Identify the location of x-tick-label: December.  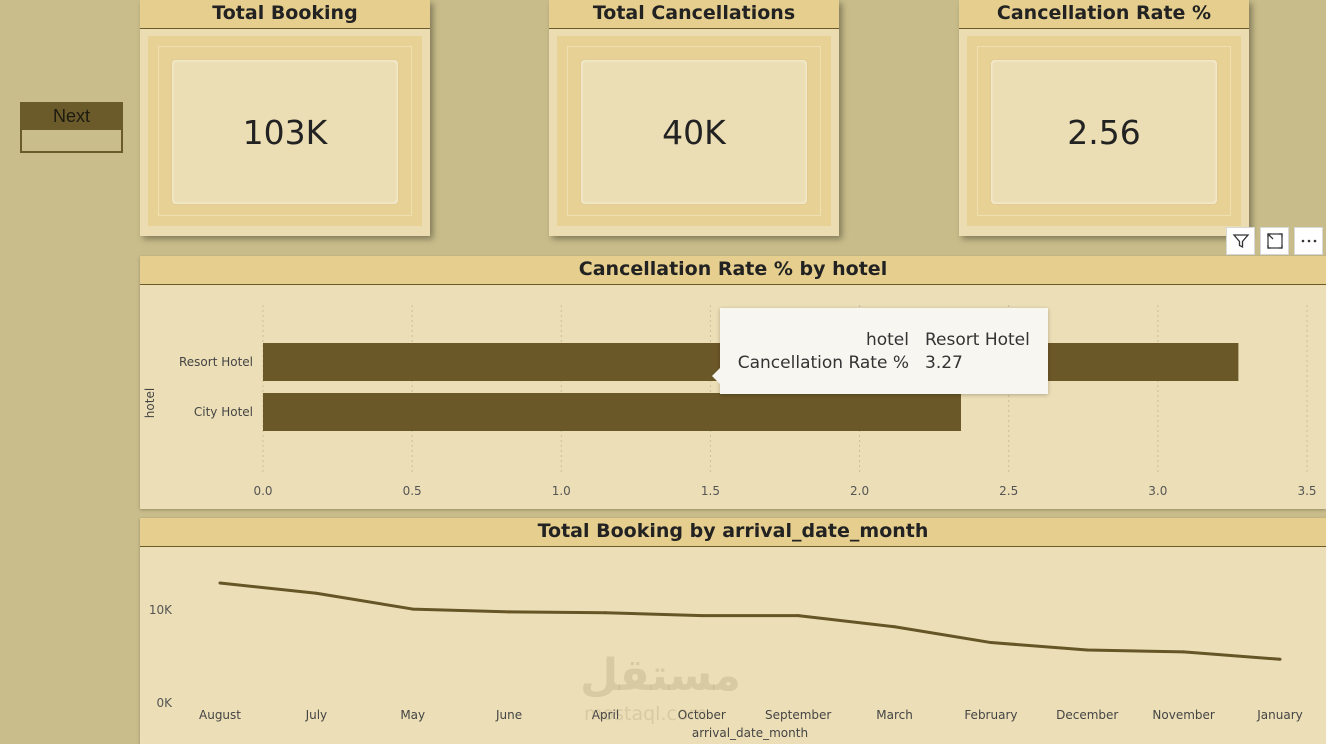
(1087, 715).